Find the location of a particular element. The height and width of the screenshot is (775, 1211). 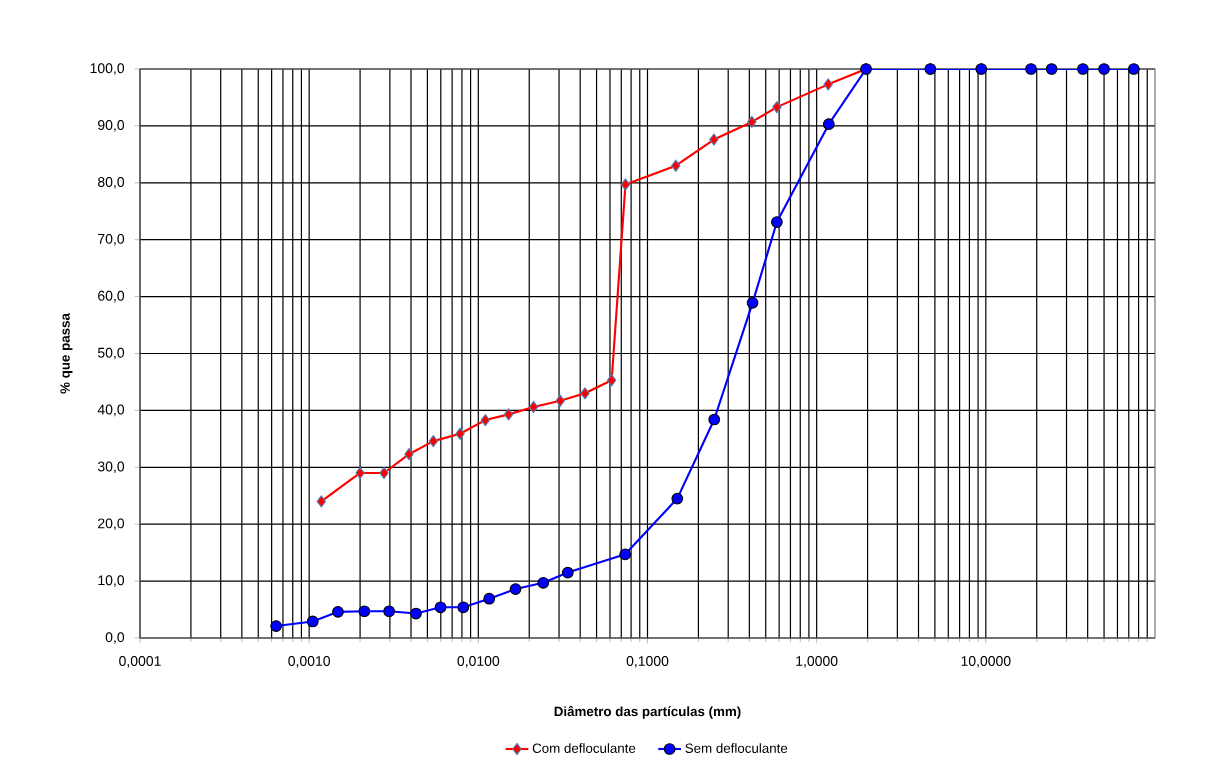

legend-label: Sem defloculante is located at coordinates (736, 748).